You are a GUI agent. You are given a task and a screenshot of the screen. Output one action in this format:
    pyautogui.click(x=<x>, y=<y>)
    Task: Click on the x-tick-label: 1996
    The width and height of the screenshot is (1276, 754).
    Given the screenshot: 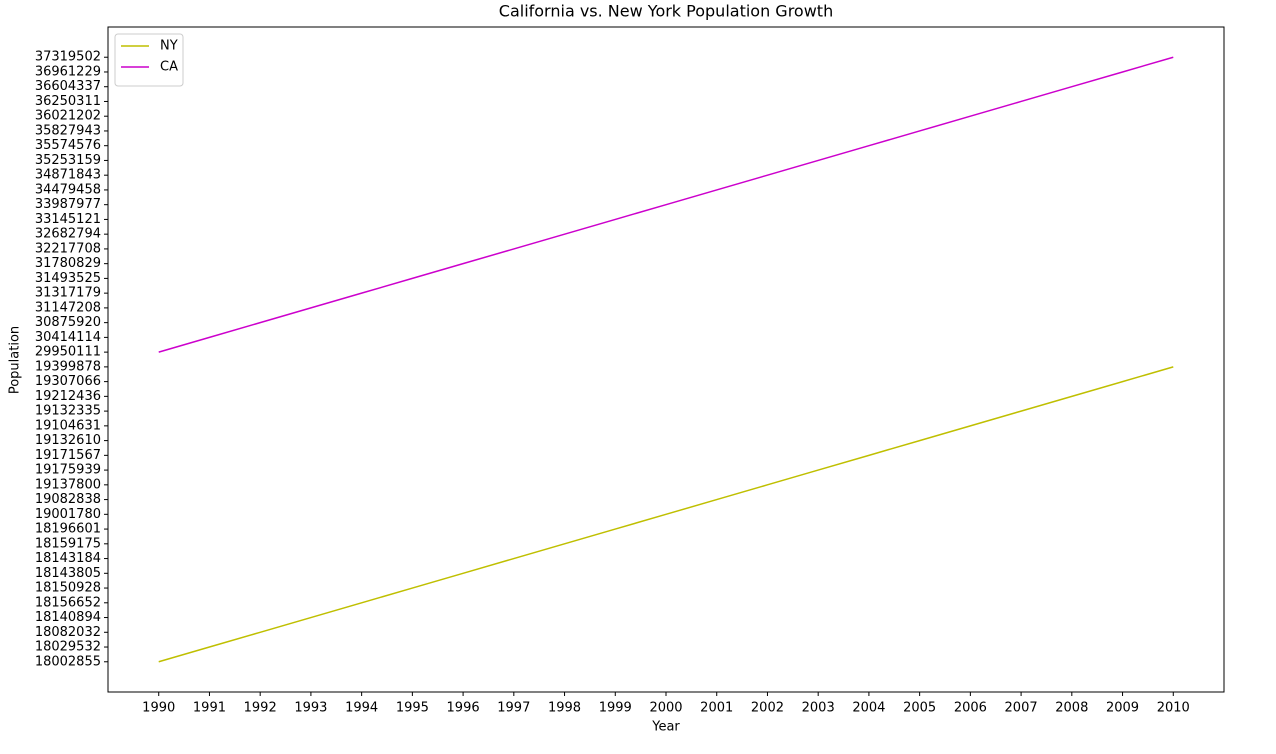 What is the action you would take?
    pyautogui.click(x=463, y=708)
    